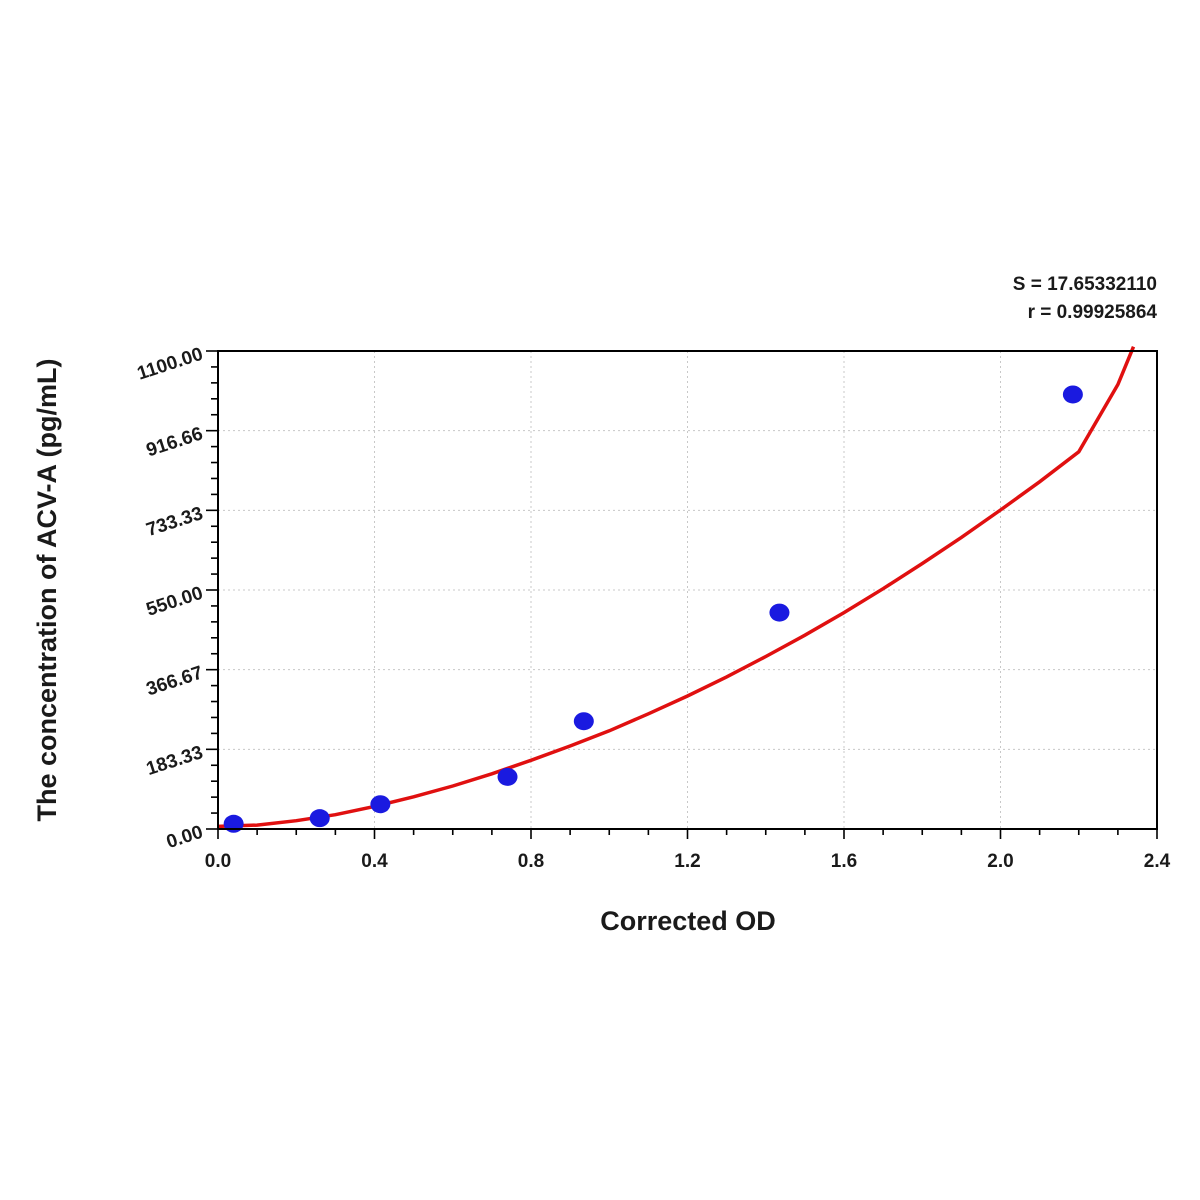  Describe the element at coordinates (1000, 861) in the screenshot. I see `x-tick-label: 2.0` at that location.